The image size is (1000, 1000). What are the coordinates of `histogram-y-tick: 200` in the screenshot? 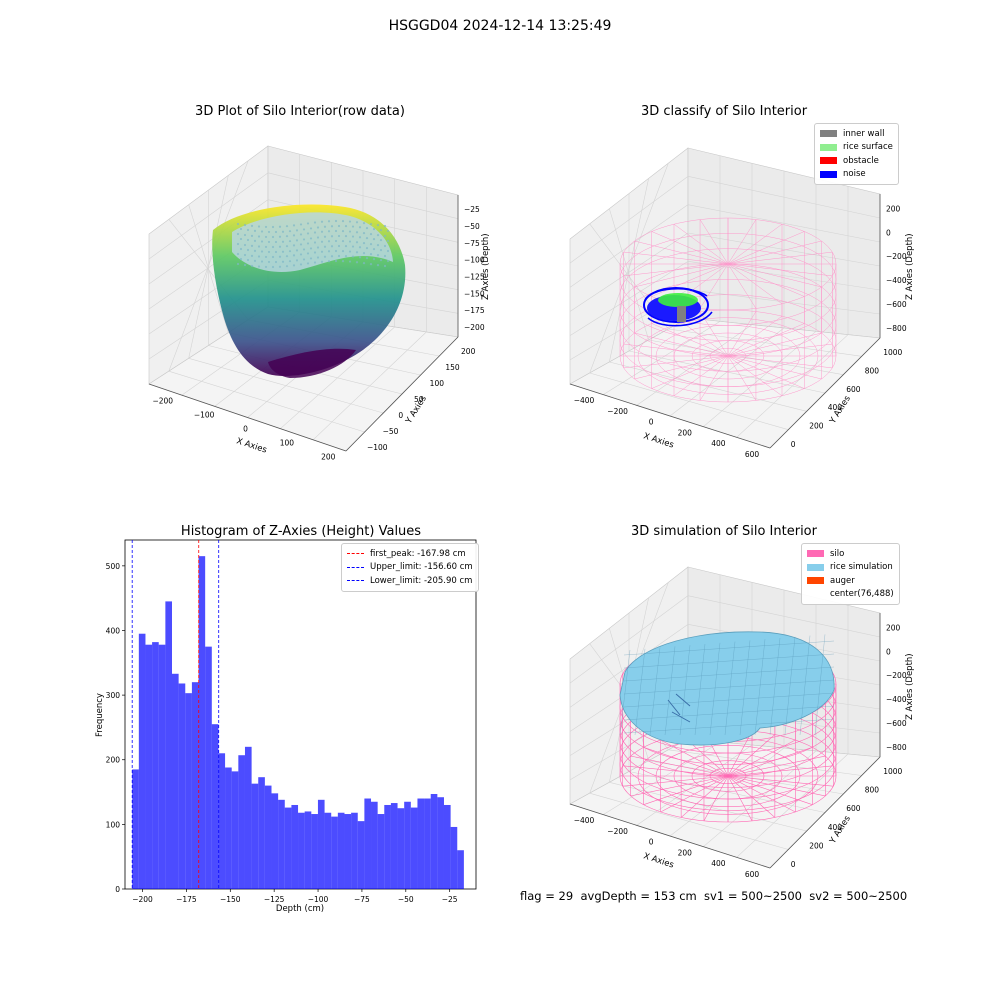 It's located at (113, 760).